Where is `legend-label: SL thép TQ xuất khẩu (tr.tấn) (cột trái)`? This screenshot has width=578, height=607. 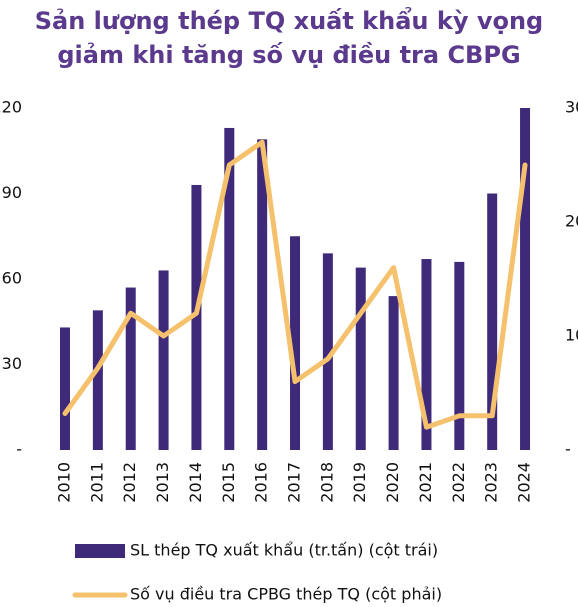
legend-label: SL thép TQ xuất khẩu (tr.tấn) (cột trái) is located at coordinates (284, 550).